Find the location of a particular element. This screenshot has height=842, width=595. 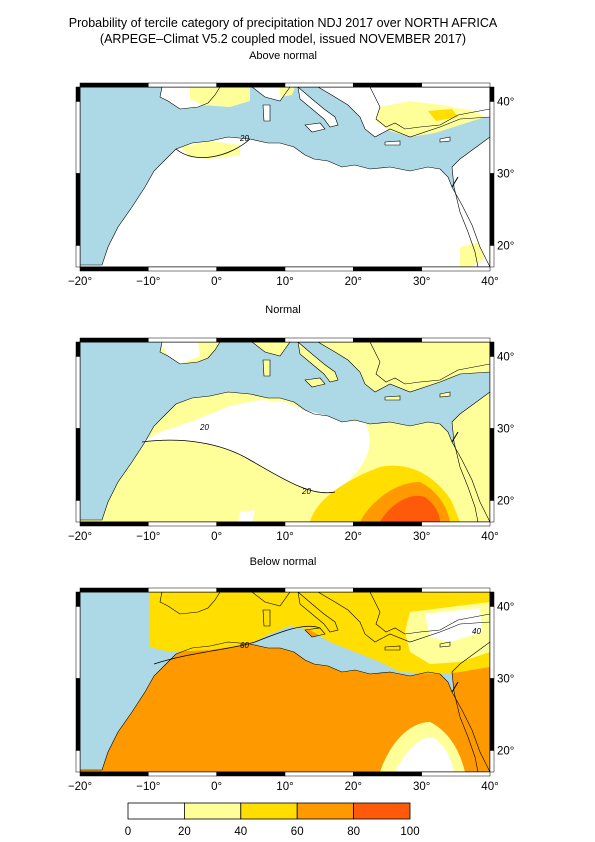

legend-tick-label: 40 is located at coordinates (240, 832).